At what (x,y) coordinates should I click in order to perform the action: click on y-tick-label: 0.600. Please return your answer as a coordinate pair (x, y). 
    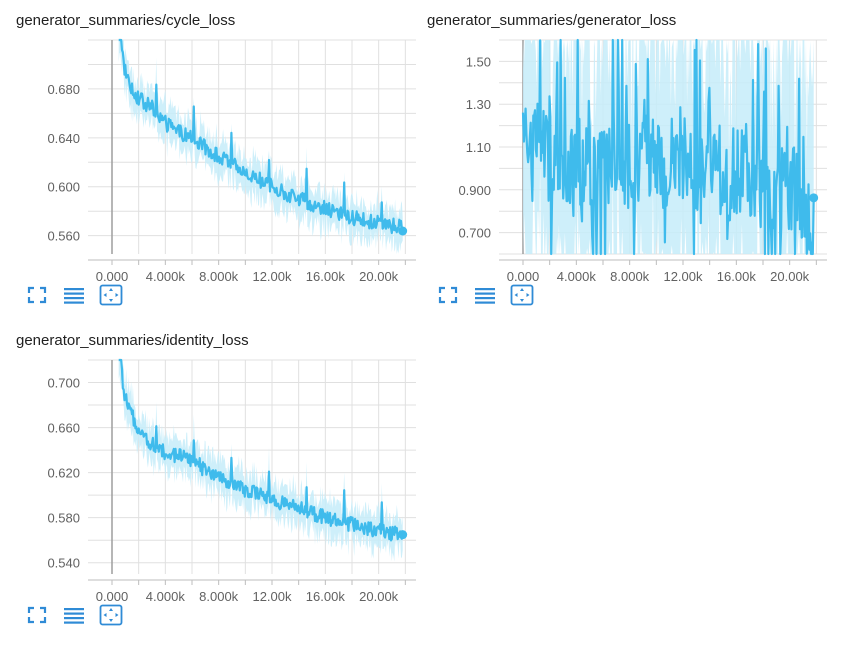
    Looking at the image, I should click on (63, 187).